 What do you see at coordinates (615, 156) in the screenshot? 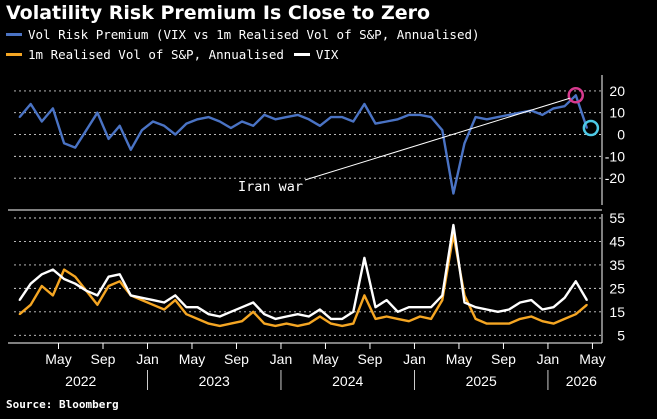
I see `y-tick-label: -10` at bounding box center [615, 156].